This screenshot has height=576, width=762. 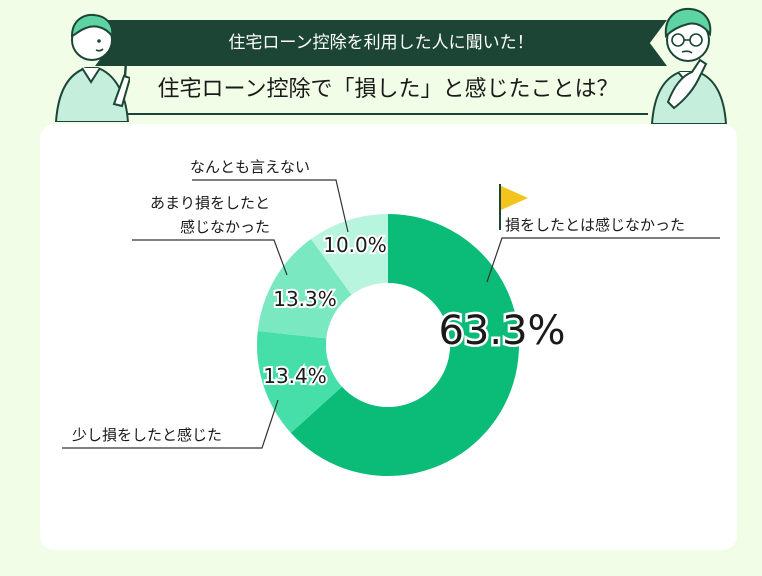 What do you see at coordinates (295, 376) in the screenshot?
I see `slice-value-2: 13.4%` at bounding box center [295, 376].